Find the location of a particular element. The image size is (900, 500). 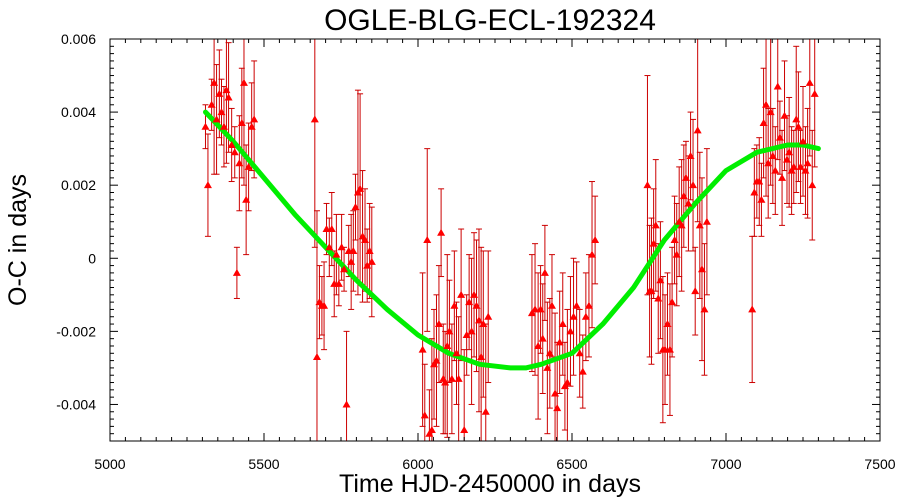

x-tick-label: 7500 is located at coordinates (879, 464).